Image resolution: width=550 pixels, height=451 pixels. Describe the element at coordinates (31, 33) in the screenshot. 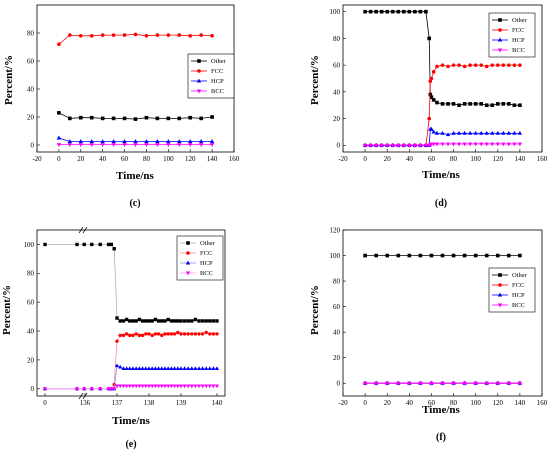

I see `y-tick-label: 80` at that location.